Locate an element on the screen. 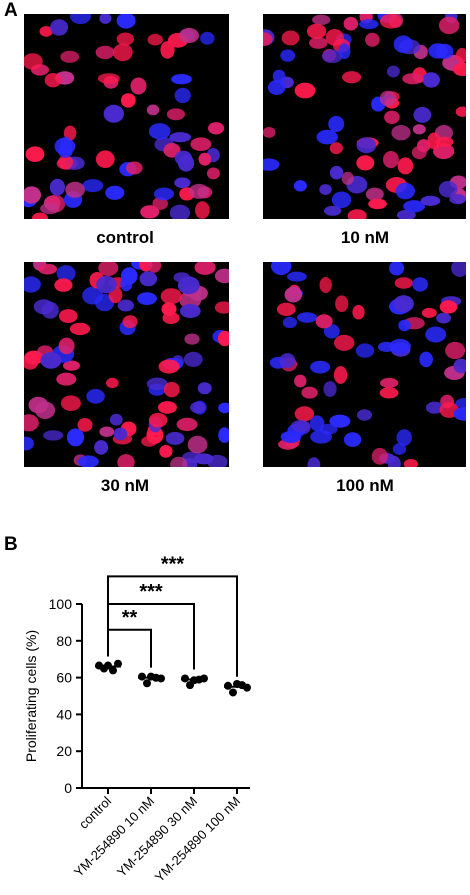  panel-b-letter: B is located at coordinates (11, 544).